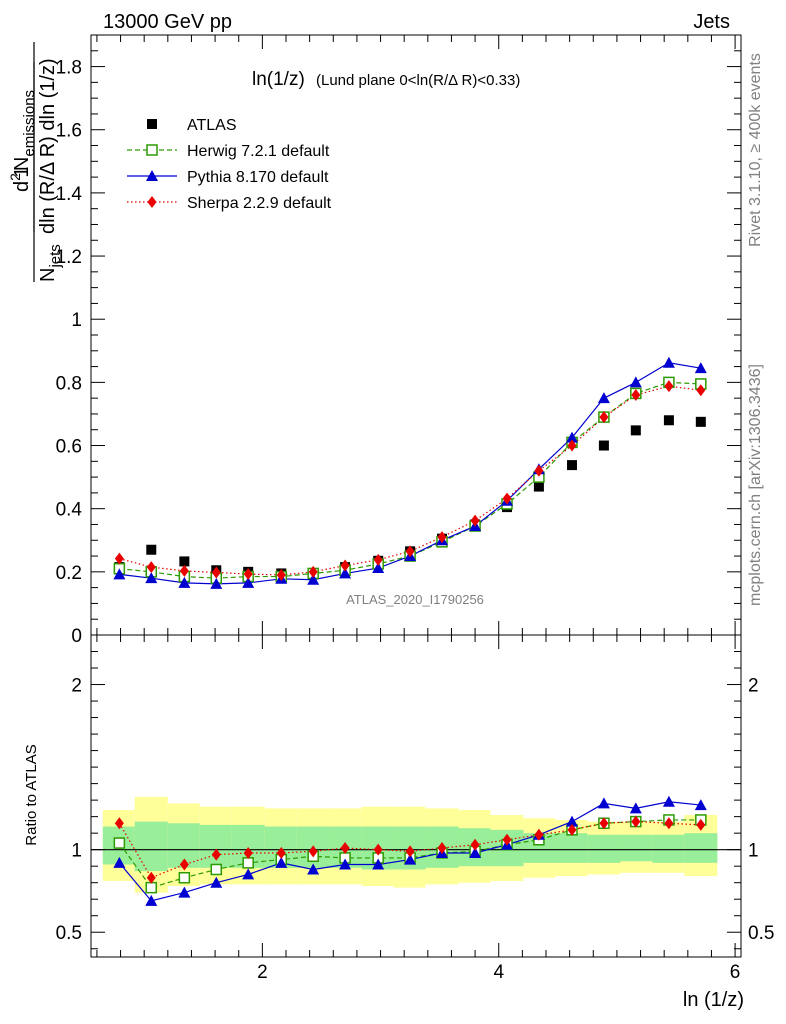 The width and height of the screenshot is (786, 1024). I want to click on main-y-tick-label-0: 0, so click(76, 636).